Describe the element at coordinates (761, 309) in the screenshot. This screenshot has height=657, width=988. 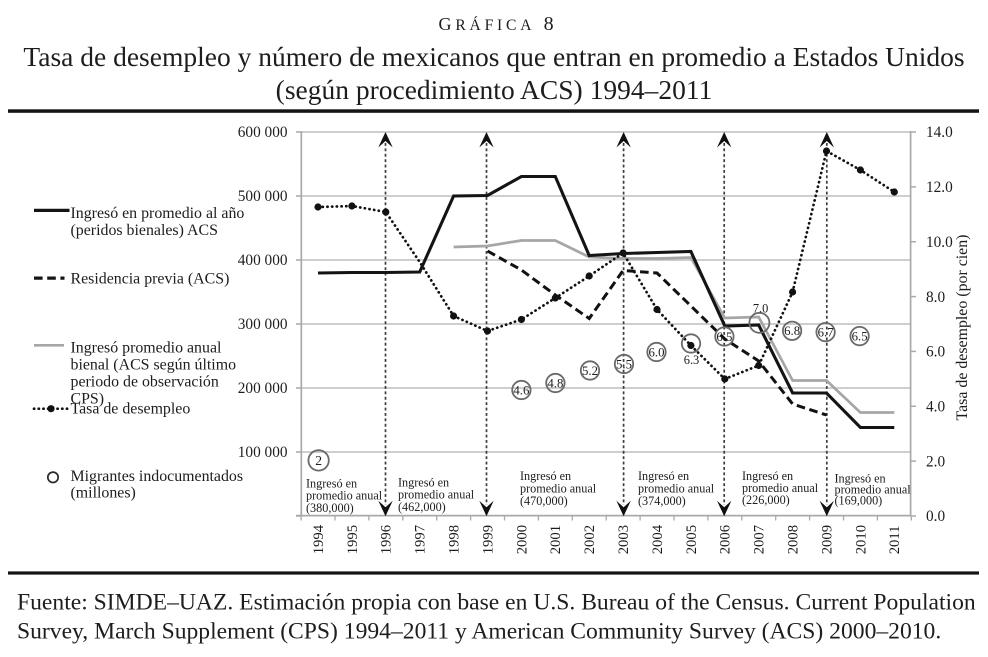
I see `svg-text: 7.0` at that location.